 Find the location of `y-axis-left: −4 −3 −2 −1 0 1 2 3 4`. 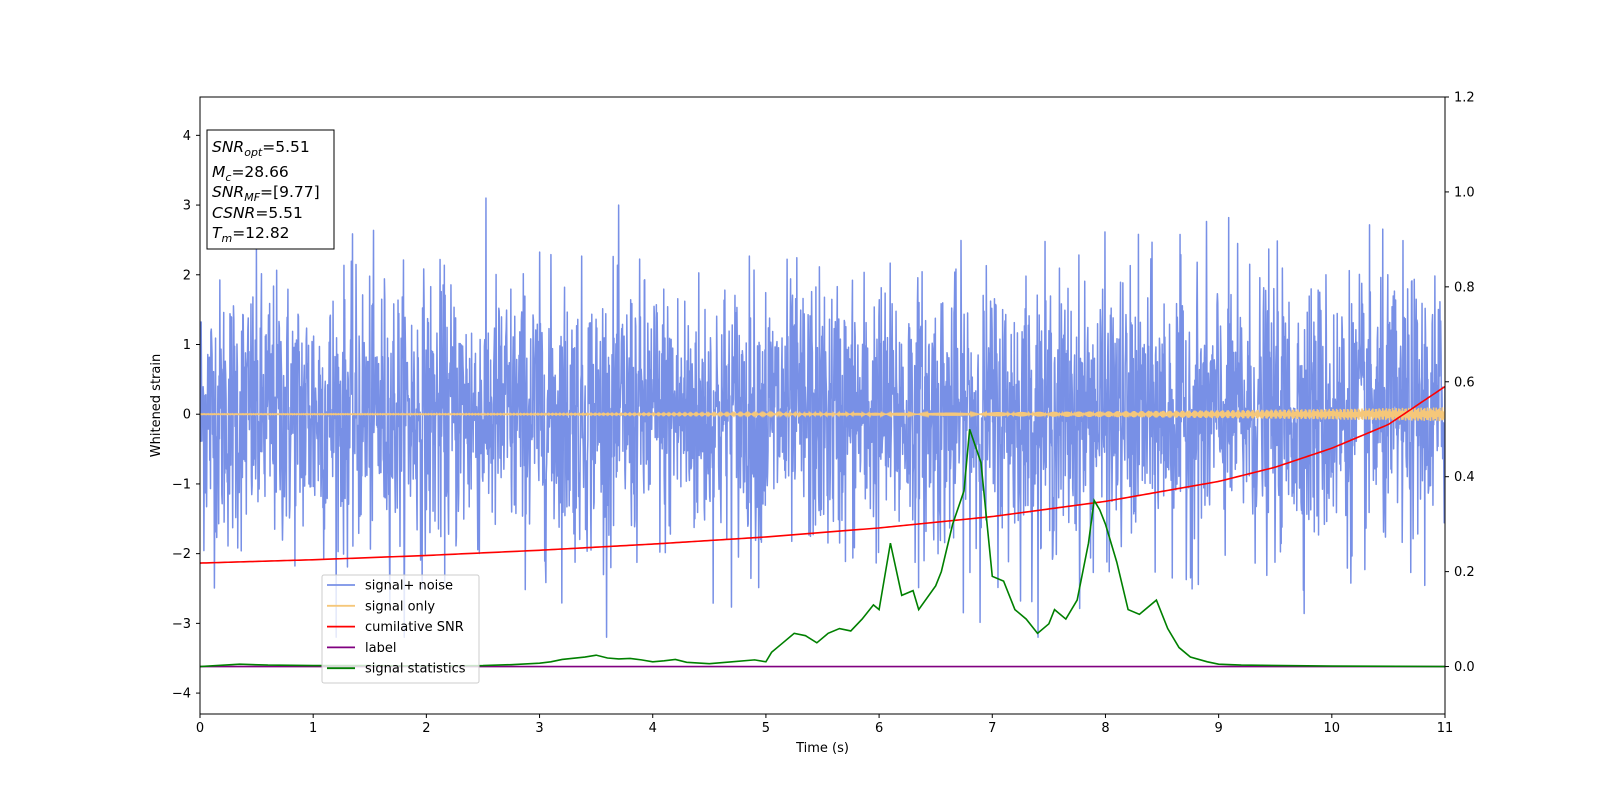

y-axis-left: −4 −3 −2 −1 0 1 2 3 4 is located at coordinates (186, 415).